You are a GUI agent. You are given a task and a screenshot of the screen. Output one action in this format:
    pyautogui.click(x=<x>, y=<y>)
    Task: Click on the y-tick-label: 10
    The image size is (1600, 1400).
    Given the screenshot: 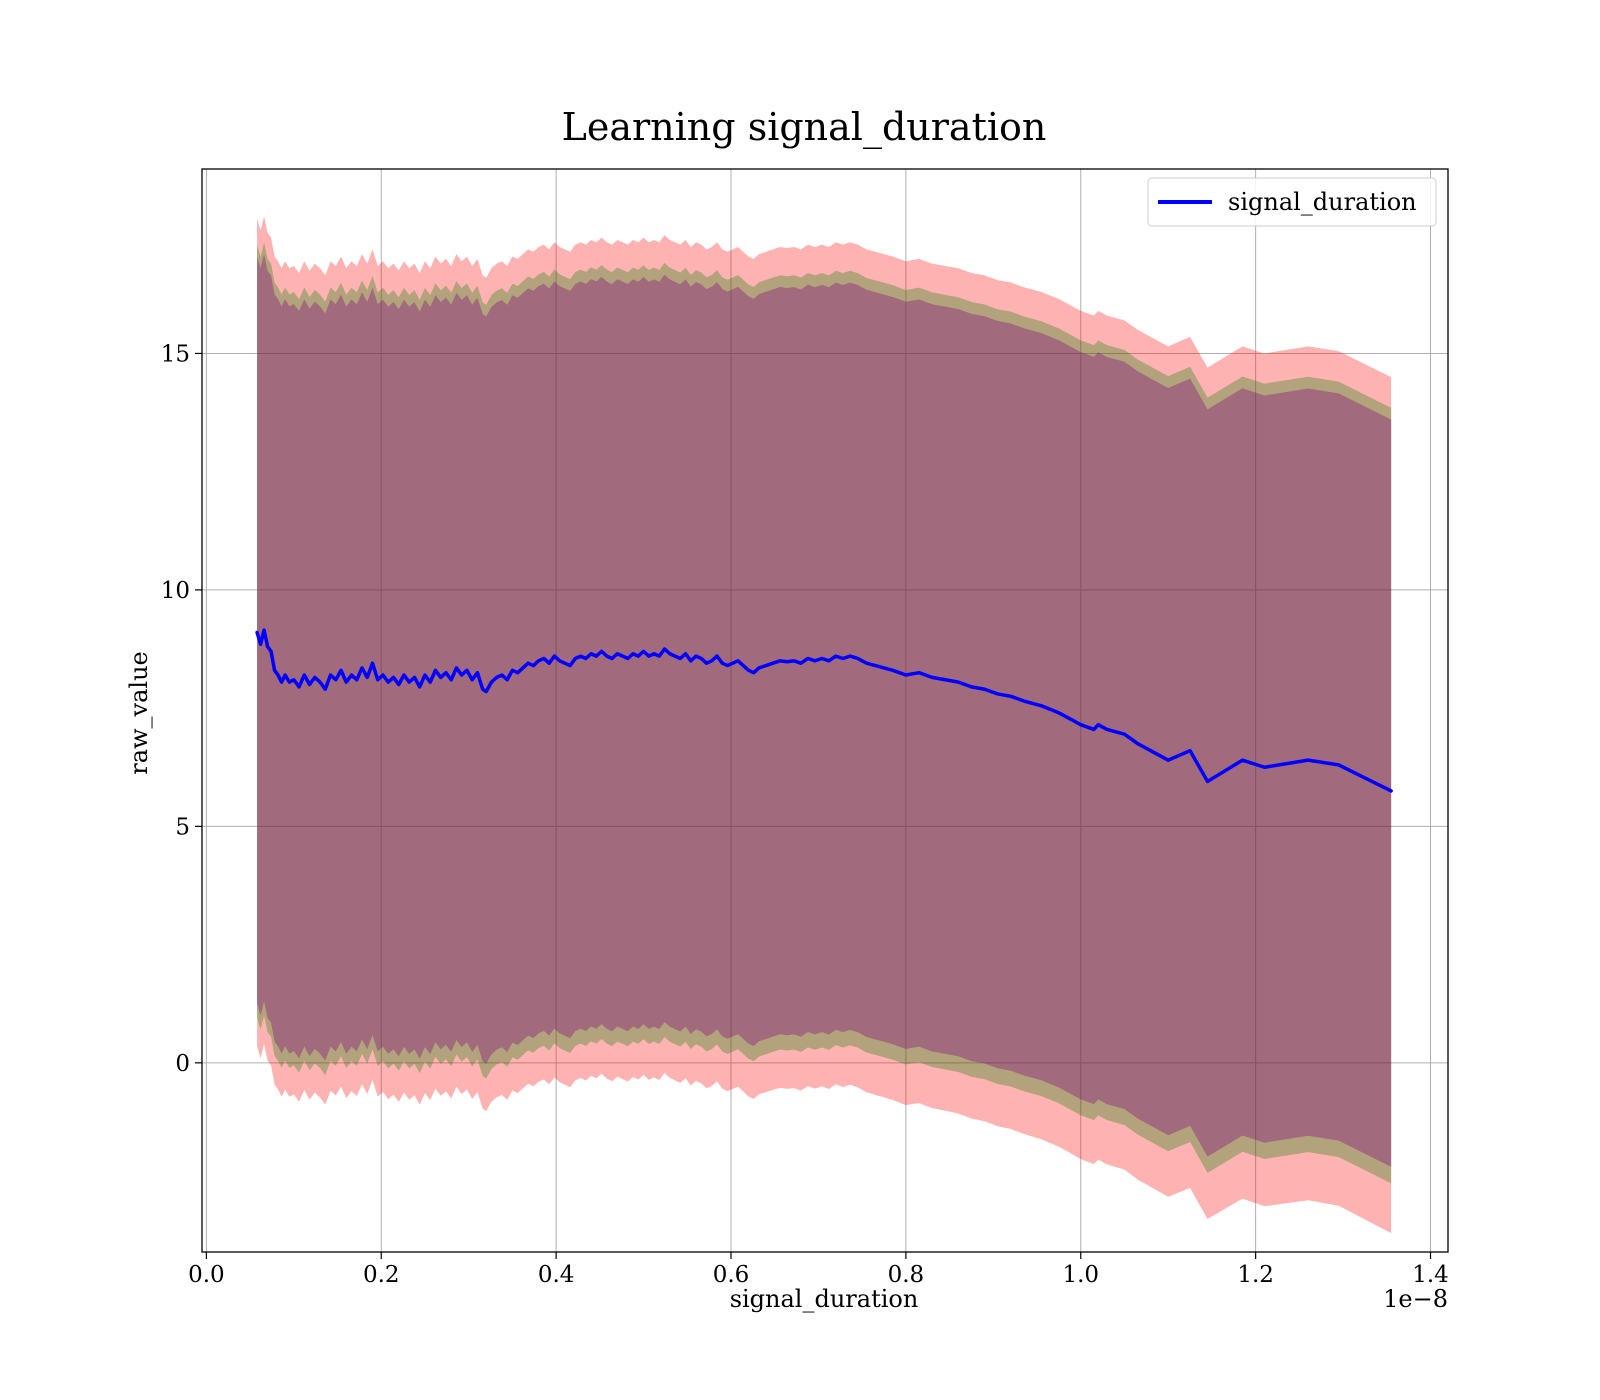 What is the action you would take?
    pyautogui.click(x=175, y=591)
    